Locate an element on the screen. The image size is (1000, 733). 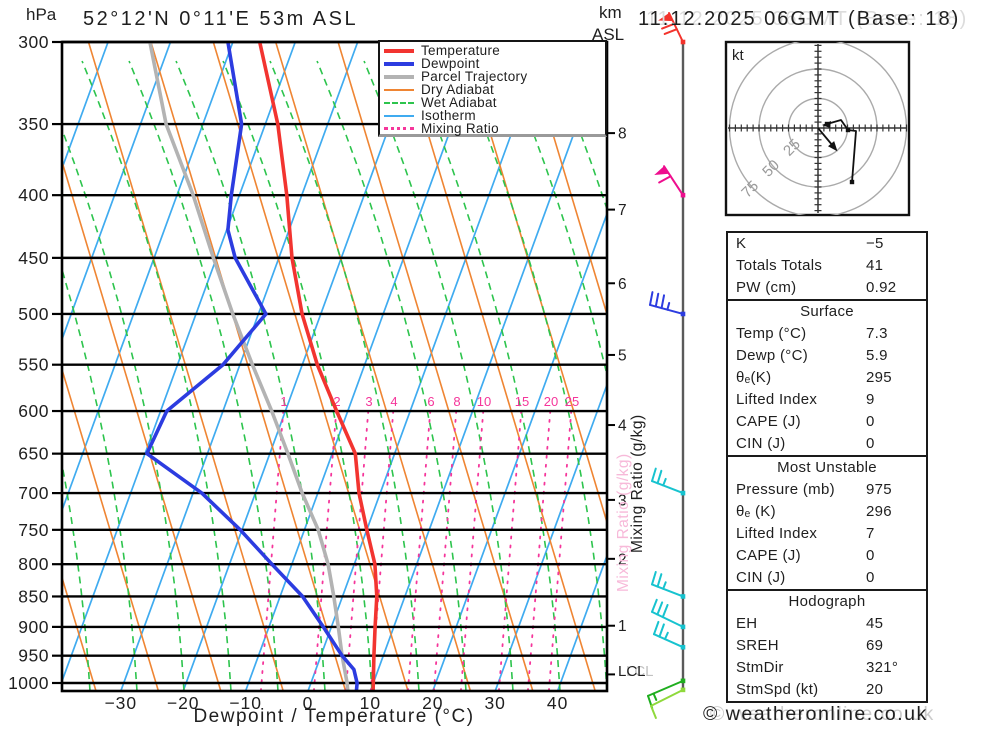
row-label: PW (cm) is located at coordinates (766, 287).